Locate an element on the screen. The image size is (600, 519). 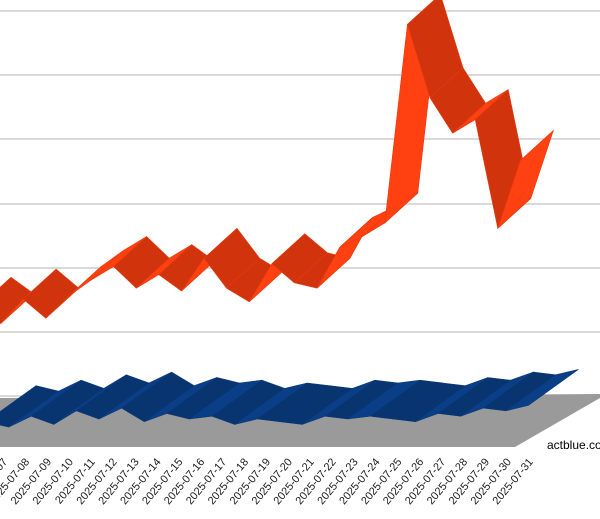
series-1-segment is located at coordinates (542, 390).